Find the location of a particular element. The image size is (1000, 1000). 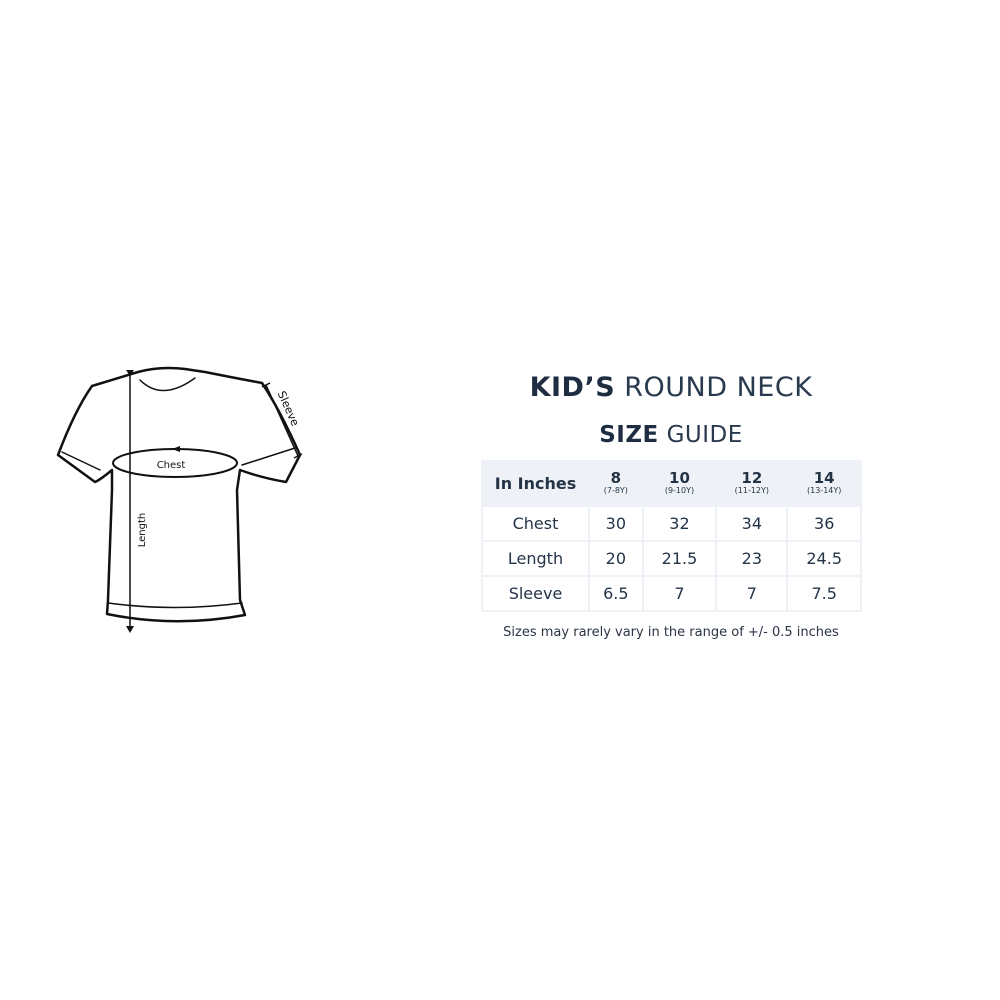

column-header: 12 (11-12Y) is located at coordinates (752, 483).